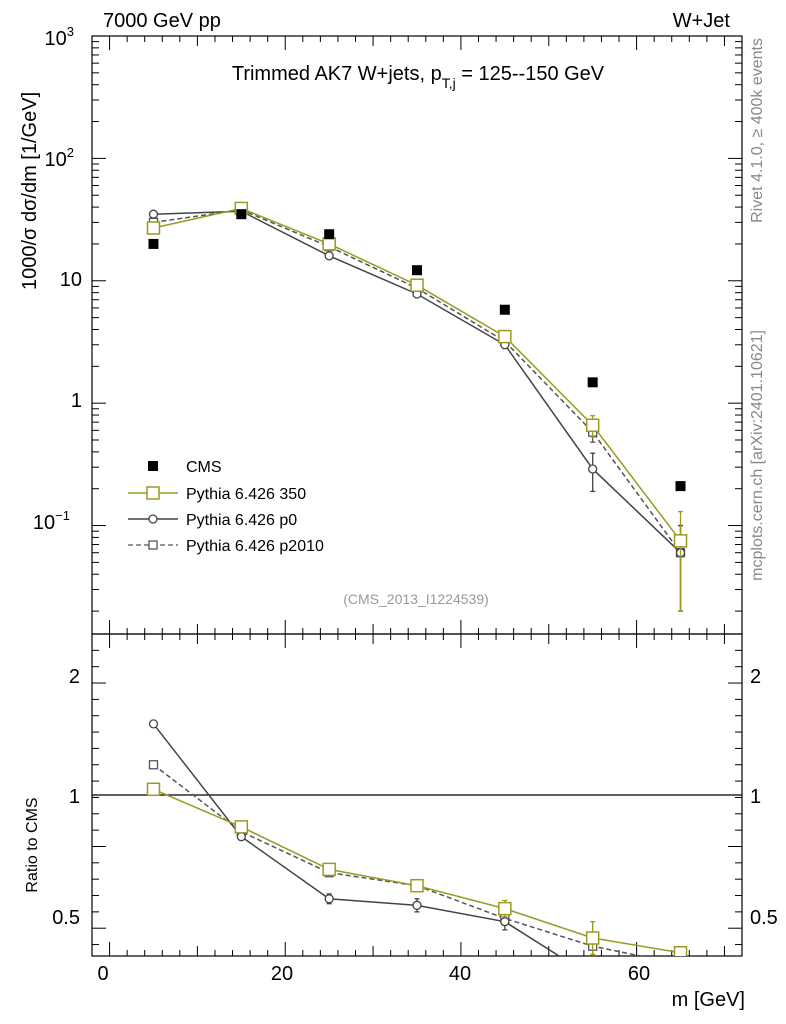 This screenshot has width=786, height=1024. Describe the element at coordinates (153, 493) in the screenshot. I see `legend-350-marker` at that location.